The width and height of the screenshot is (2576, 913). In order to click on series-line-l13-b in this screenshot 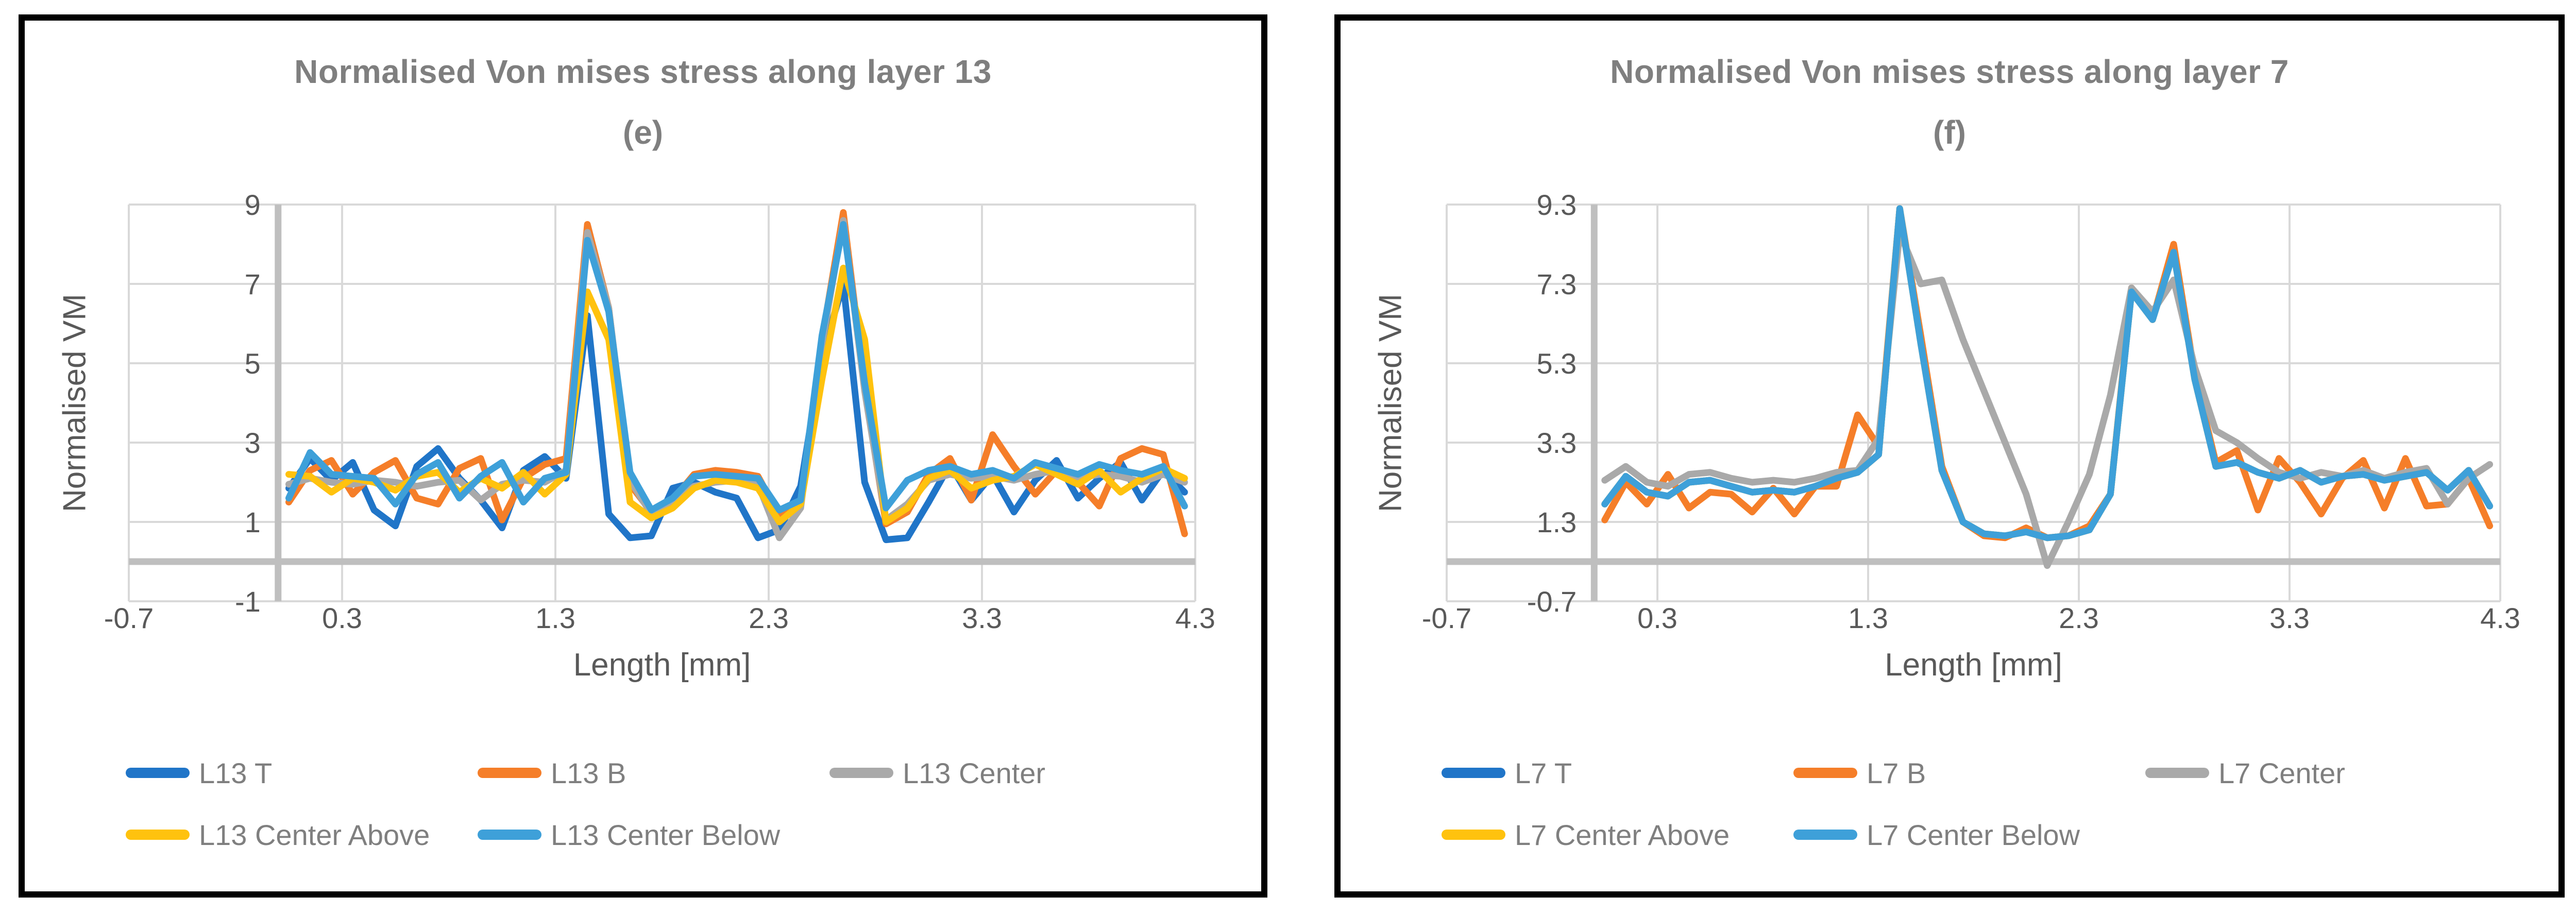, I will do `click(736, 373)`.